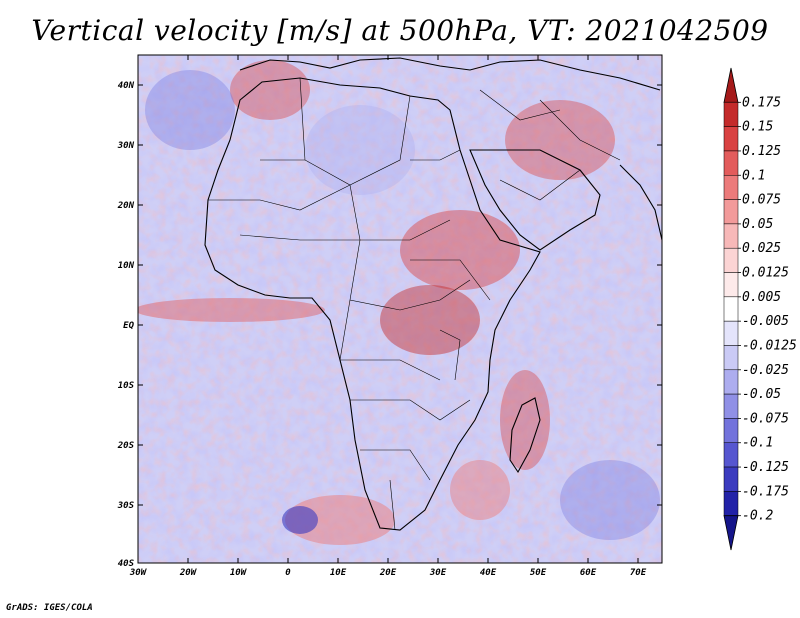 This screenshot has width=800, height=618. Describe the element at coordinates (765, 491) in the screenshot. I see `colorbar-label: -0.175` at that location.